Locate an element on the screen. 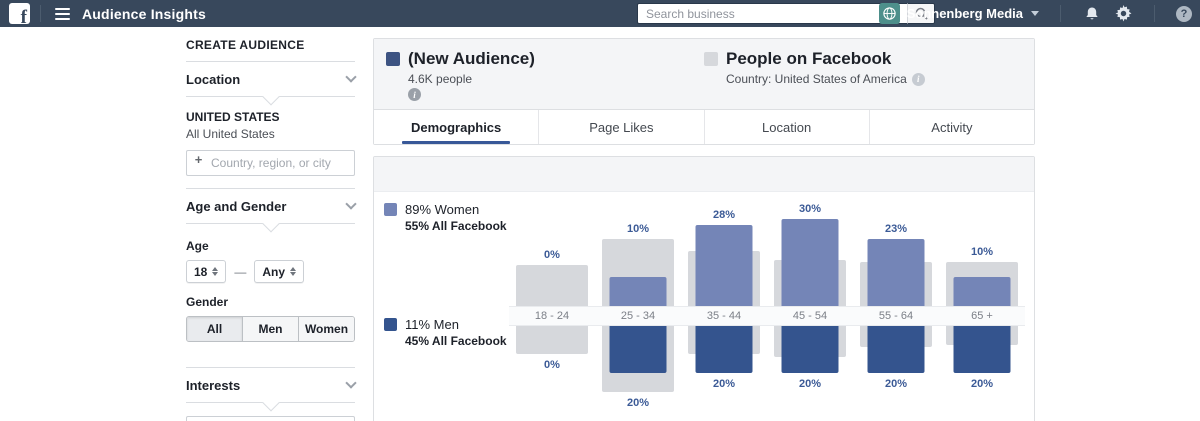 The height and width of the screenshot is (421, 1200). help-icon: ? is located at coordinates (1184, 13).